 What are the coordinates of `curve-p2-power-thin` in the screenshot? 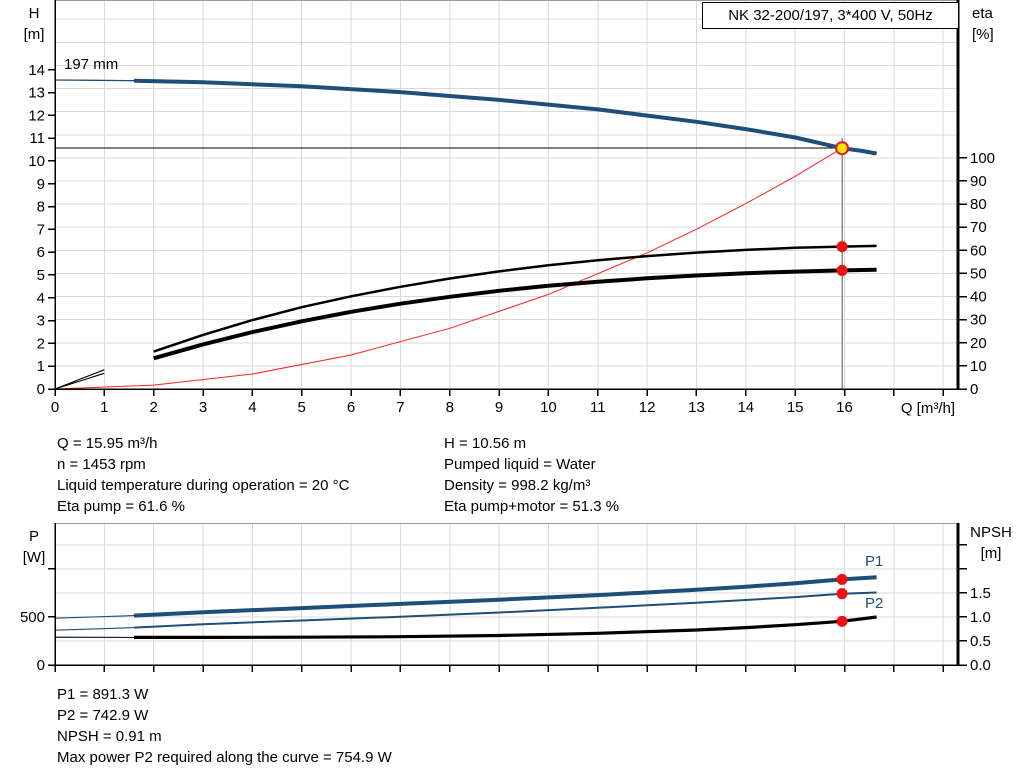 It's located at (94, 629).